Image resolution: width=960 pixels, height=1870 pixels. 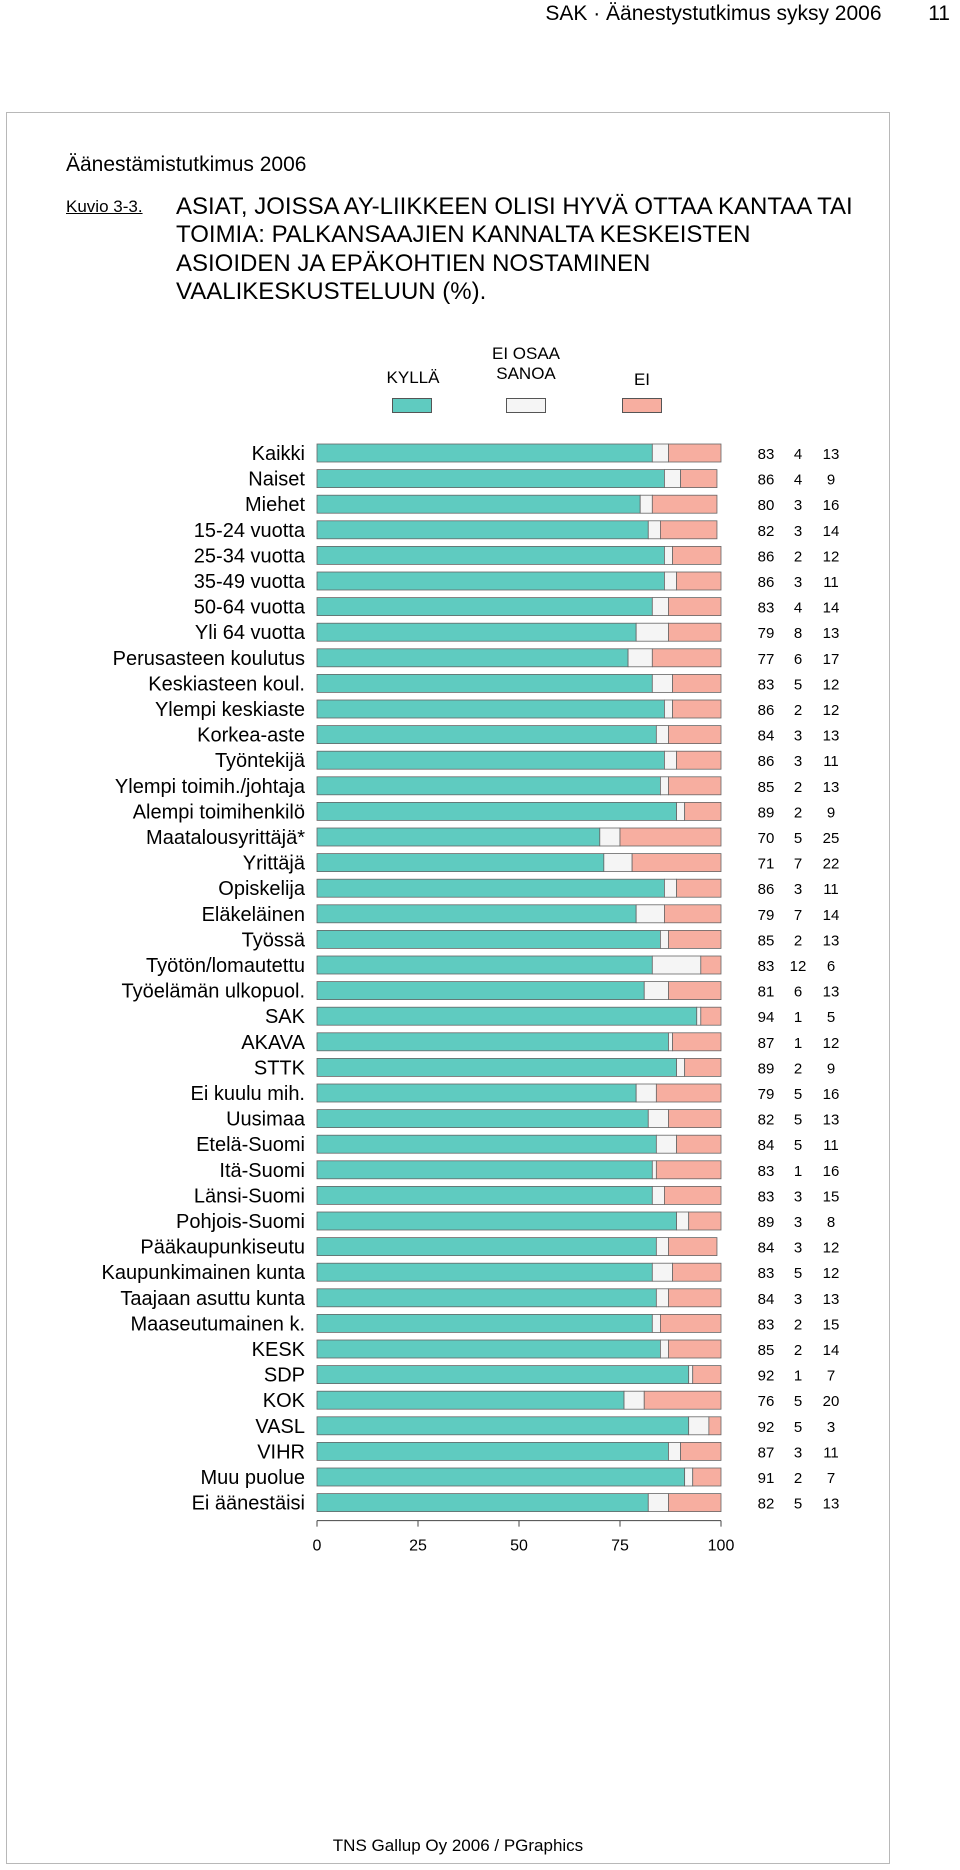 I want to click on value-ei-osaa: 8, so click(x=798, y=633).